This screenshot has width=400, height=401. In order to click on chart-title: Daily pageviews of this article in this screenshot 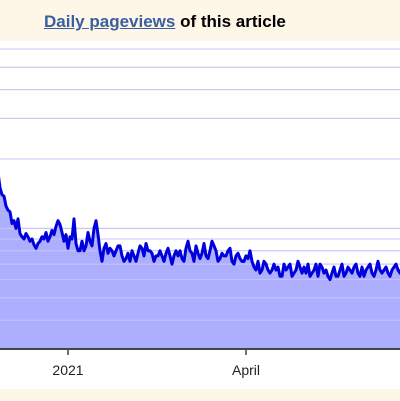, I will do `click(165, 22)`.